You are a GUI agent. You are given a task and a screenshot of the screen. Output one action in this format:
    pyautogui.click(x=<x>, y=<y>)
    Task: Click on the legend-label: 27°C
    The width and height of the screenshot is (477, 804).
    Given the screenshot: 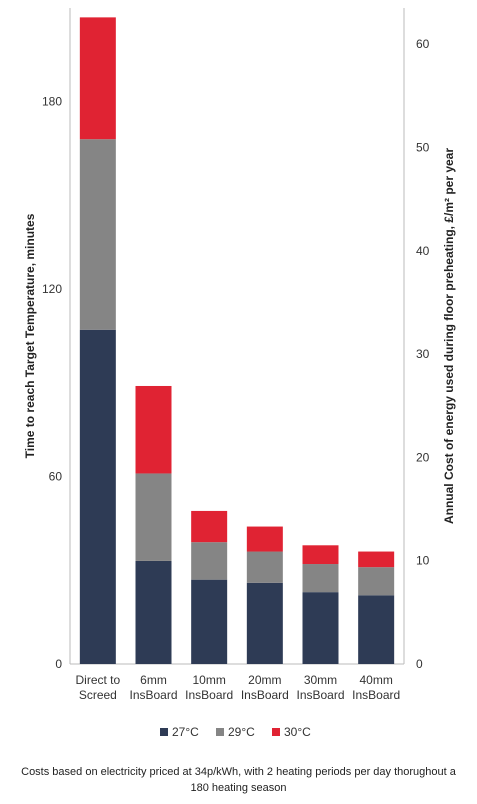 What is the action you would take?
    pyautogui.click(x=185, y=732)
    